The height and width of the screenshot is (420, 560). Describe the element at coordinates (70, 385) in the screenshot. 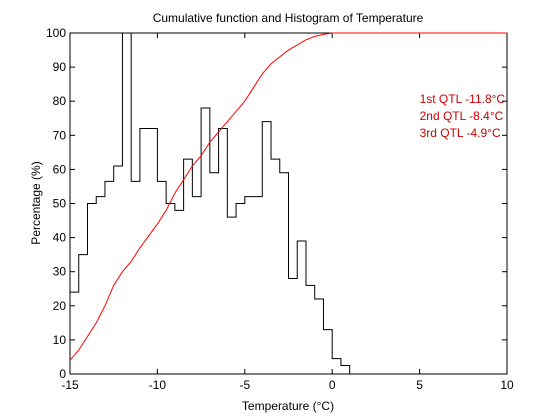

I see `x-tick-label: -15` at that location.